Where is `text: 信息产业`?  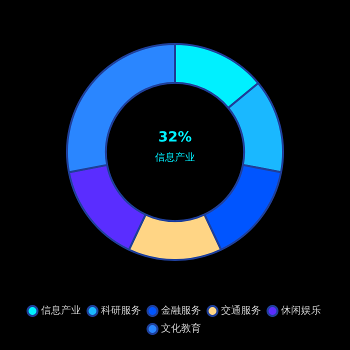
text: 信息产业 is located at coordinates (175, 158).